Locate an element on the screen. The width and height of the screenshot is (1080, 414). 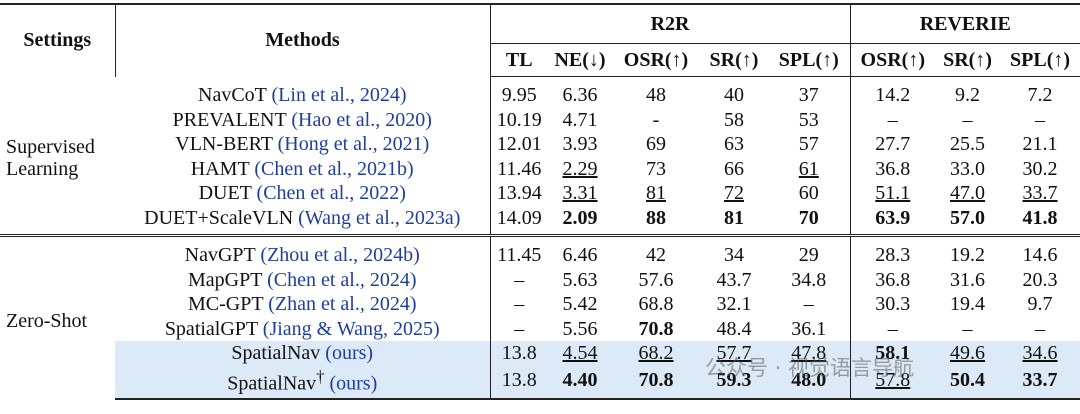
value-cell: 34 is located at coordinates (734, 251).